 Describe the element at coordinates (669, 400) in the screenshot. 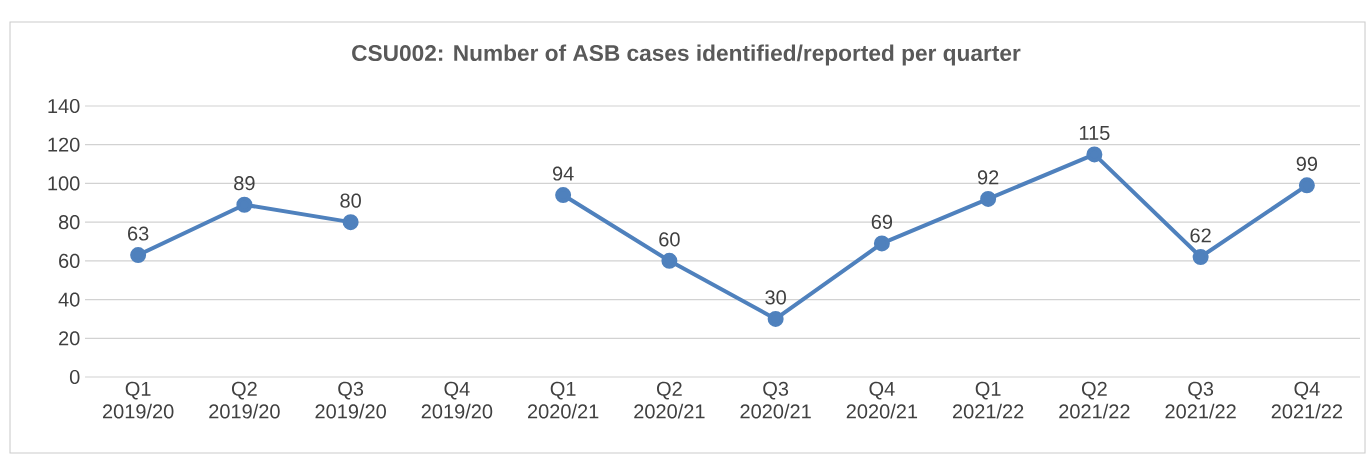

I see `x-tick-label: Q2 2020/21` at that location.